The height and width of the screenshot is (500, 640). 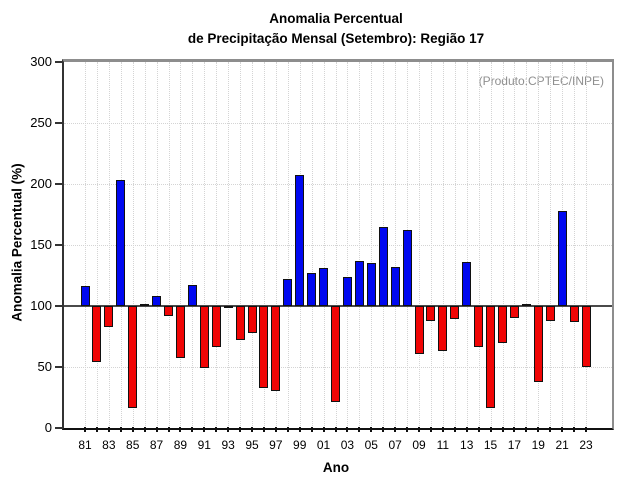 What do you see at coordinates (156, 445) in the screenshot?
I see `x-tick-label: 87` at bounding box center [156, 445].